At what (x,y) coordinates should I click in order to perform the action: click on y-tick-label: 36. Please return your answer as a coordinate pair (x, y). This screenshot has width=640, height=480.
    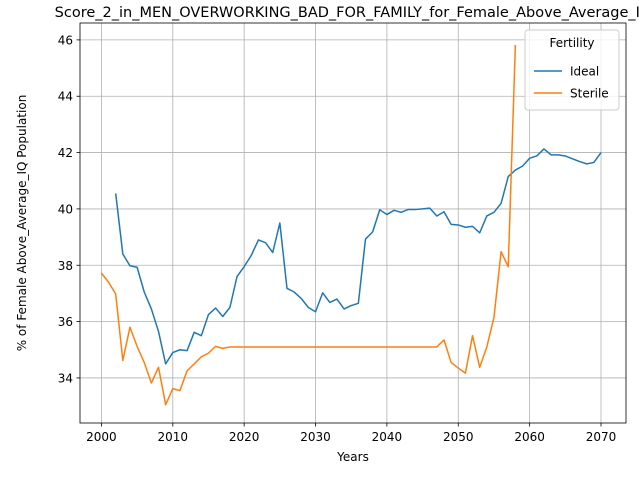
    Looking at the image, I should click on (65, 322).